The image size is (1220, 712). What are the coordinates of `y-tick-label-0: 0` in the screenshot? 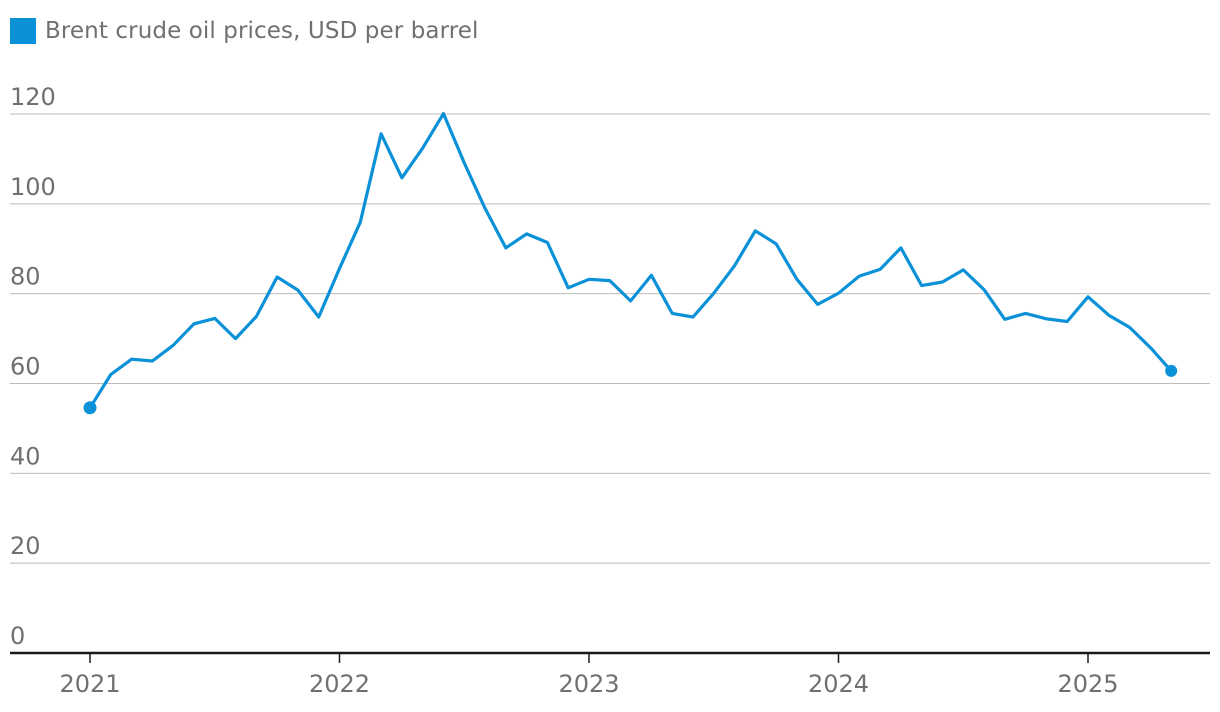 It's located at (17, 636).